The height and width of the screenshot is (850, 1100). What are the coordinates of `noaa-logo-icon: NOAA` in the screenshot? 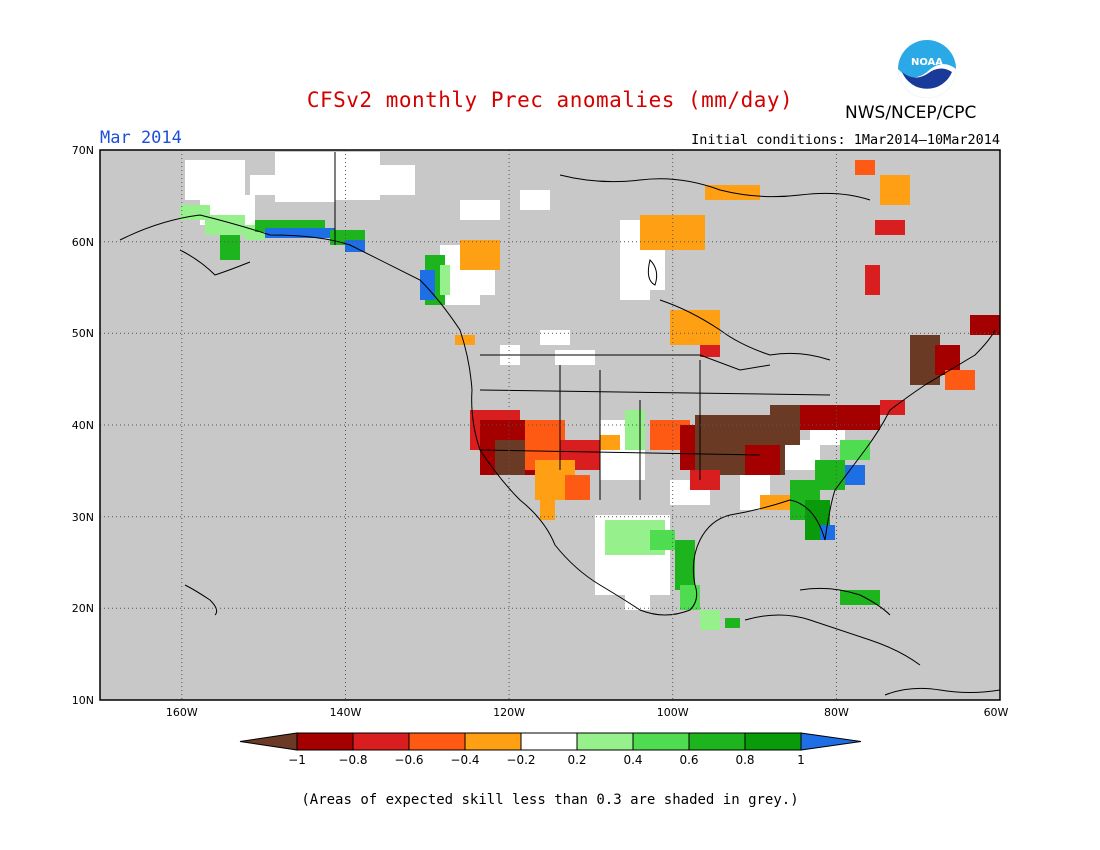 It's located at (927, 69).